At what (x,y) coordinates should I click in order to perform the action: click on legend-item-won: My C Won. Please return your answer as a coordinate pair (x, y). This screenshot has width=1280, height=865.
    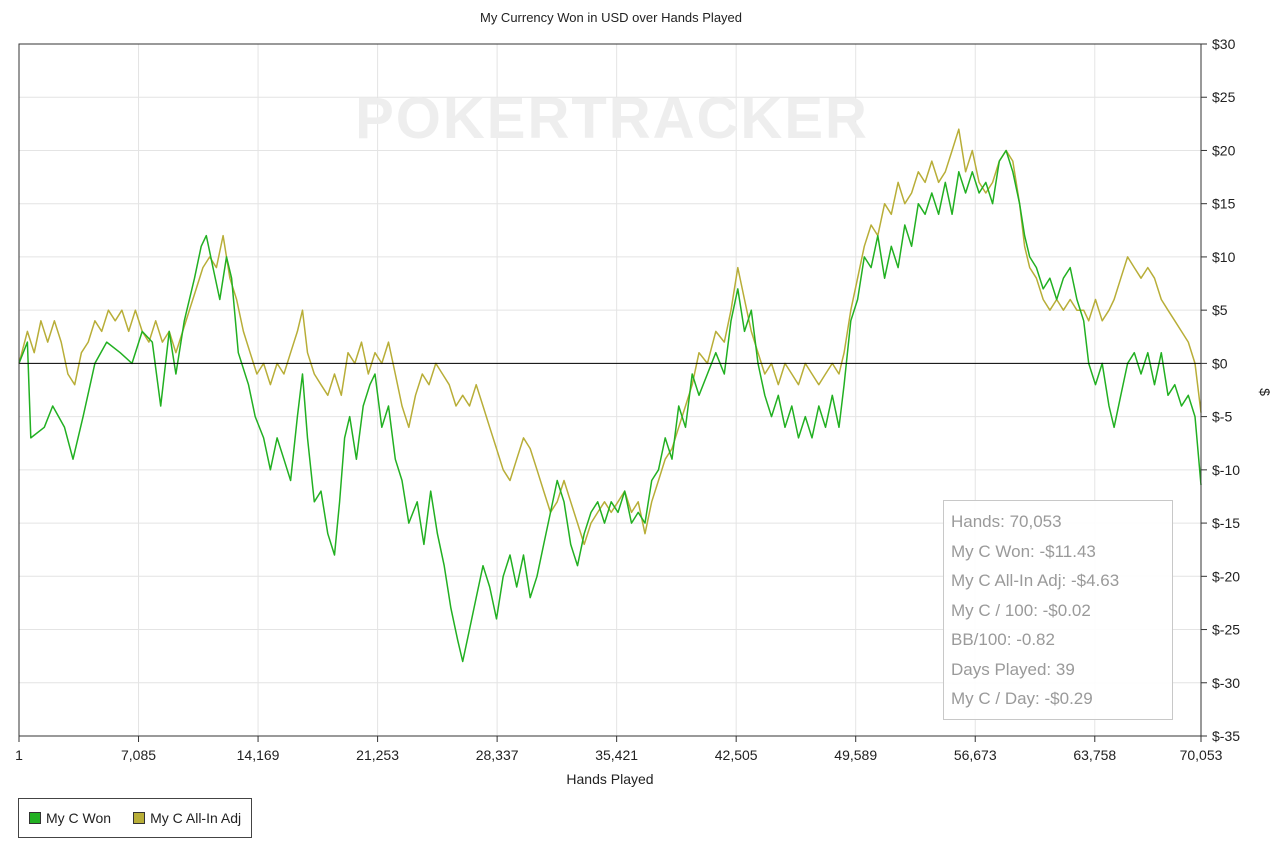
    Looking at the image, I should click on (70, 818).